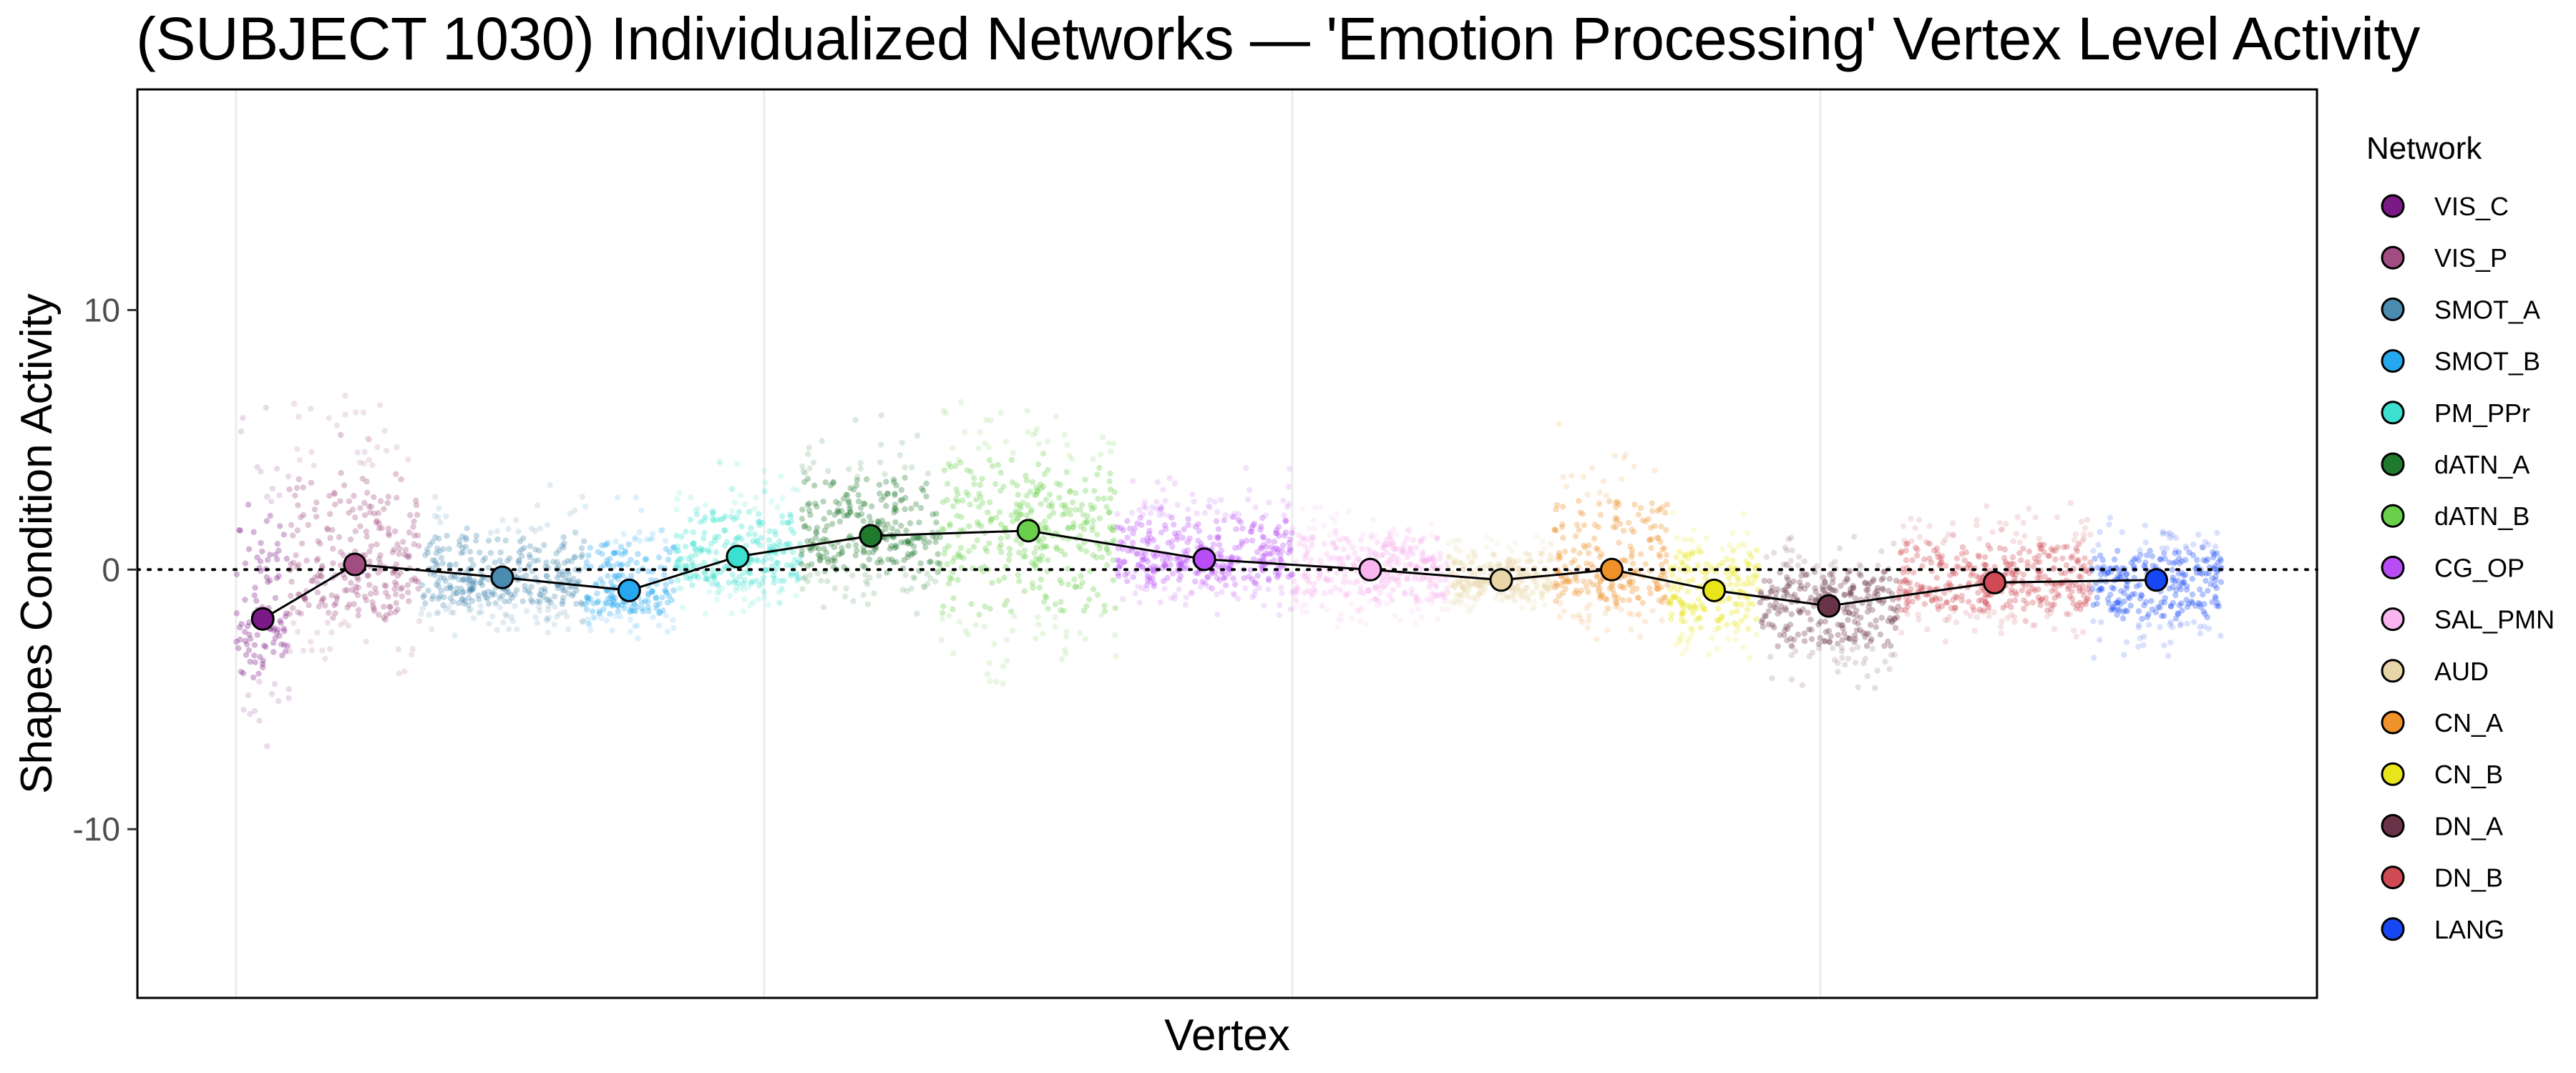 The width and height of the screenshot is (2576, 1073). I want to click on point-lang, so click(2109, 524).